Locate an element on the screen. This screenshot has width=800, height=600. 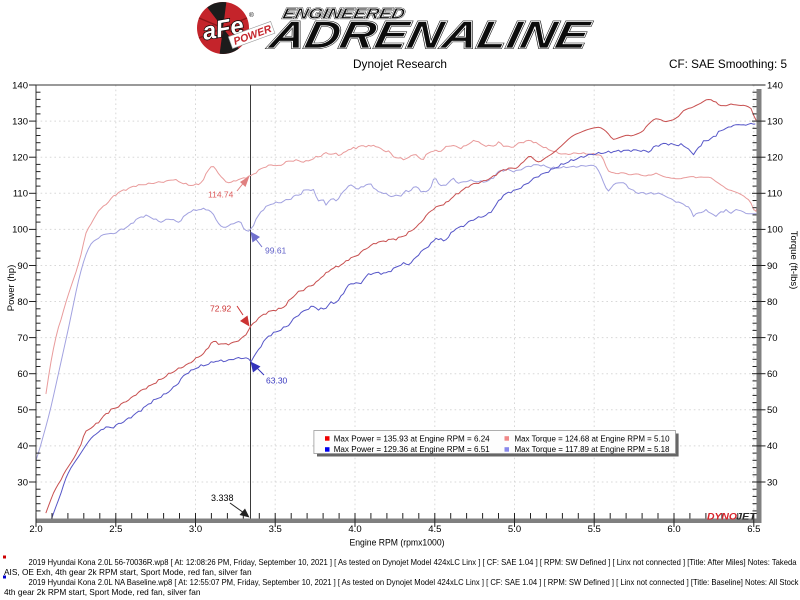
svg-text: 114.74 is located at coordinates (221, 195).